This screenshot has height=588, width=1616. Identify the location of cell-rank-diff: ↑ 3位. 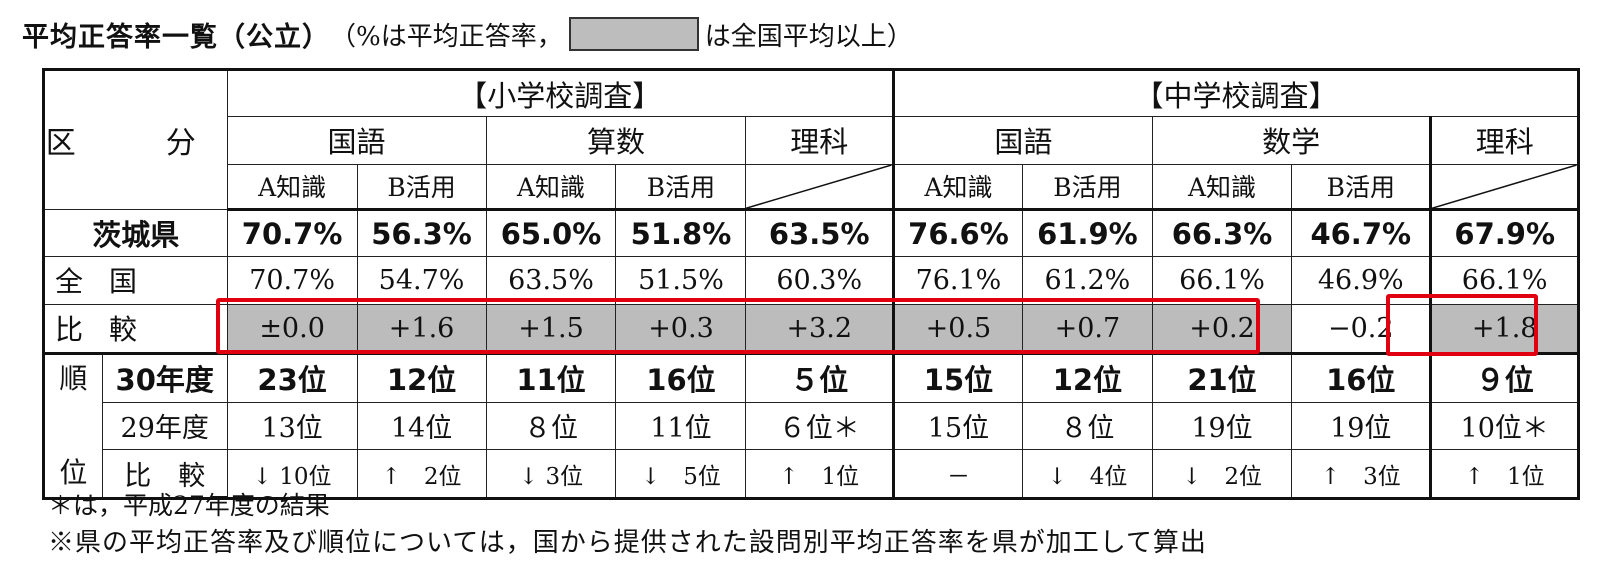
(1361, 474).